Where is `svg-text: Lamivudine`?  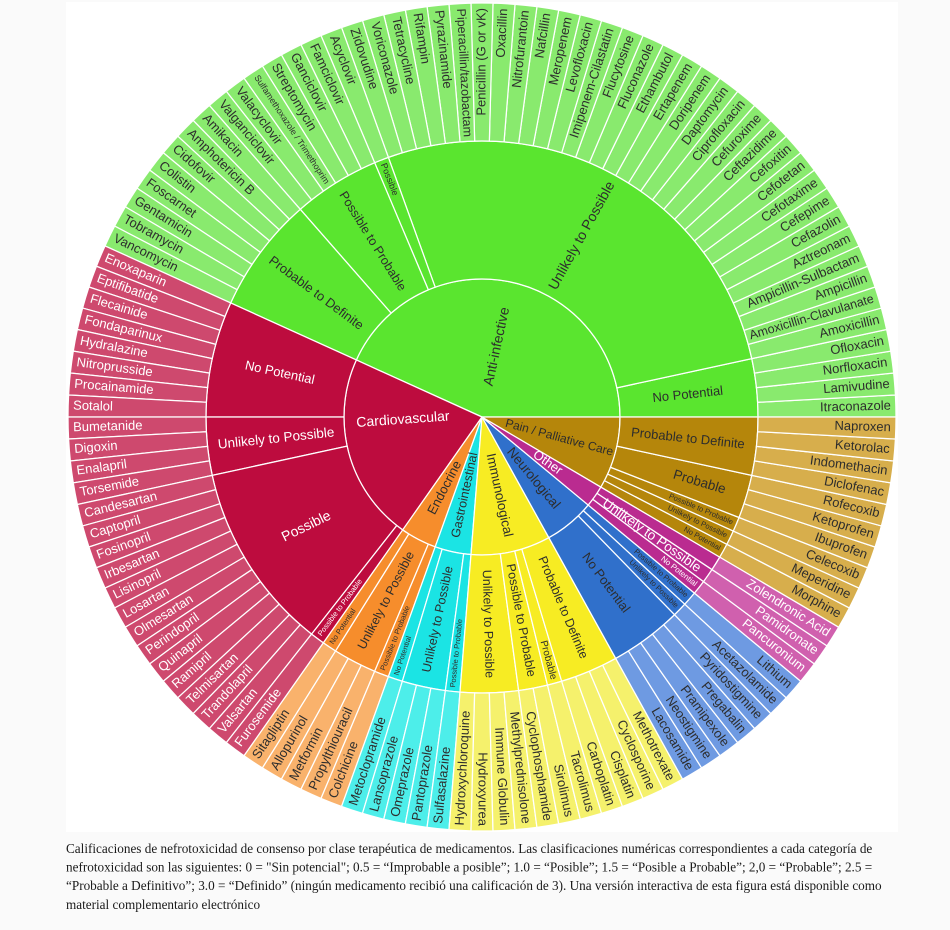 svg-text: Lamivudine is located at coordinates (856, 386).